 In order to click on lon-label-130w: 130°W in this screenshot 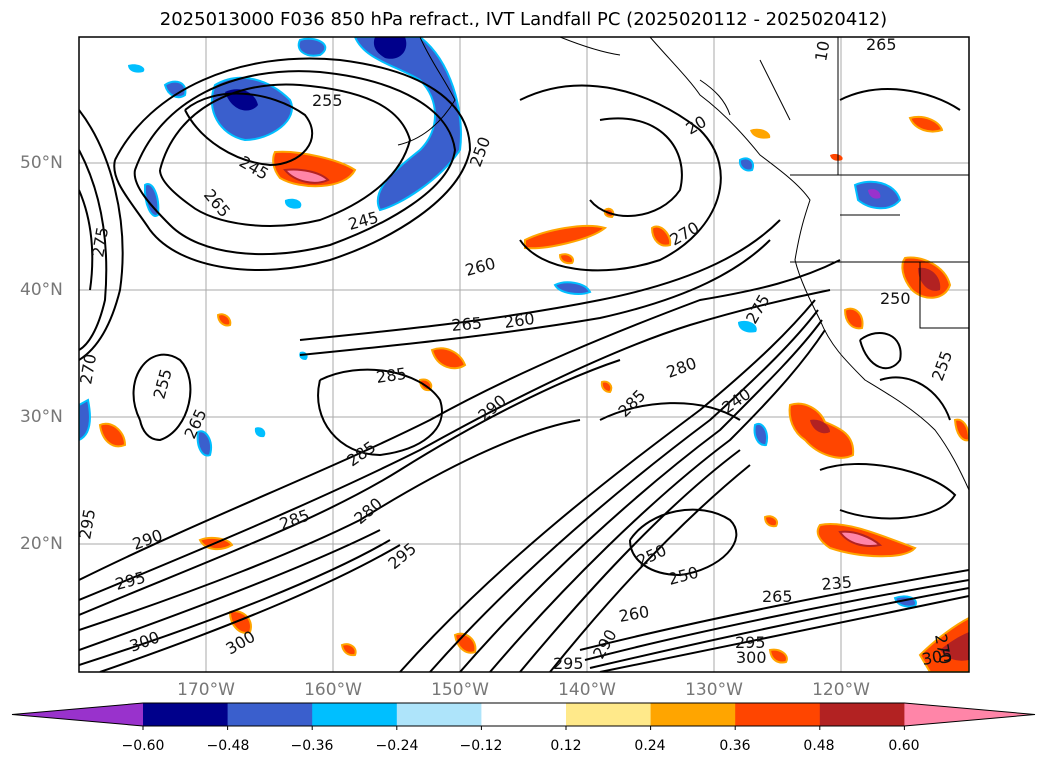, I will do `click(714, 690)`.